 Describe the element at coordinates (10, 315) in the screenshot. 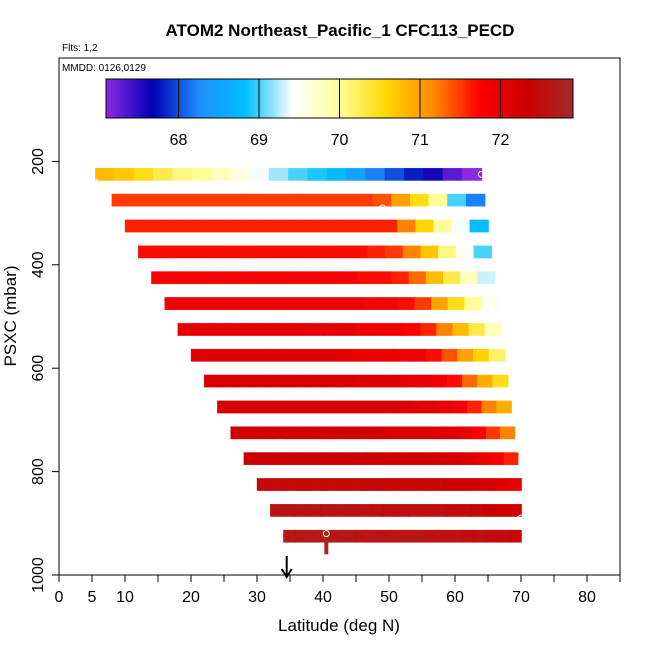

I see `y-axis-label: PSXC (mbar)` at that location.